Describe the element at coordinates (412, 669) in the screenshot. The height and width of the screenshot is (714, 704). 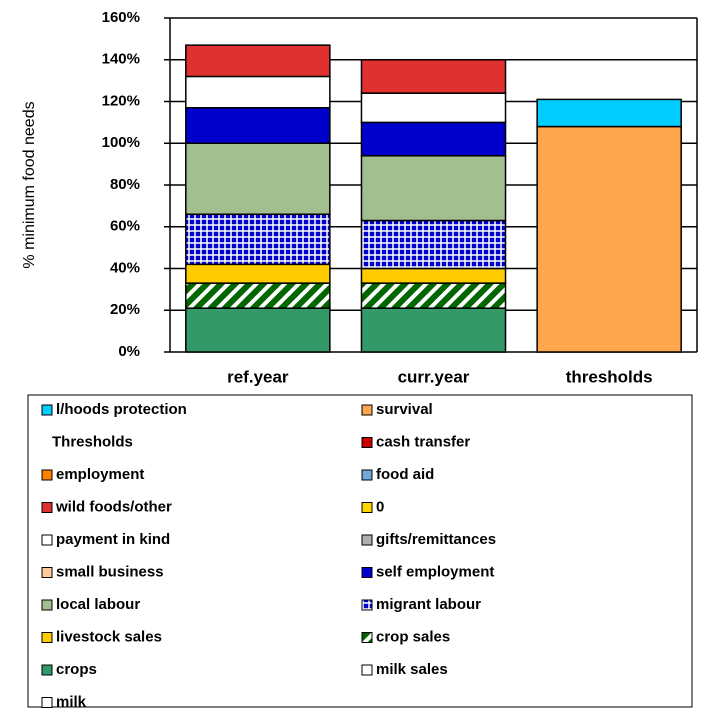
I see `legend-label: milk sales` at that location.